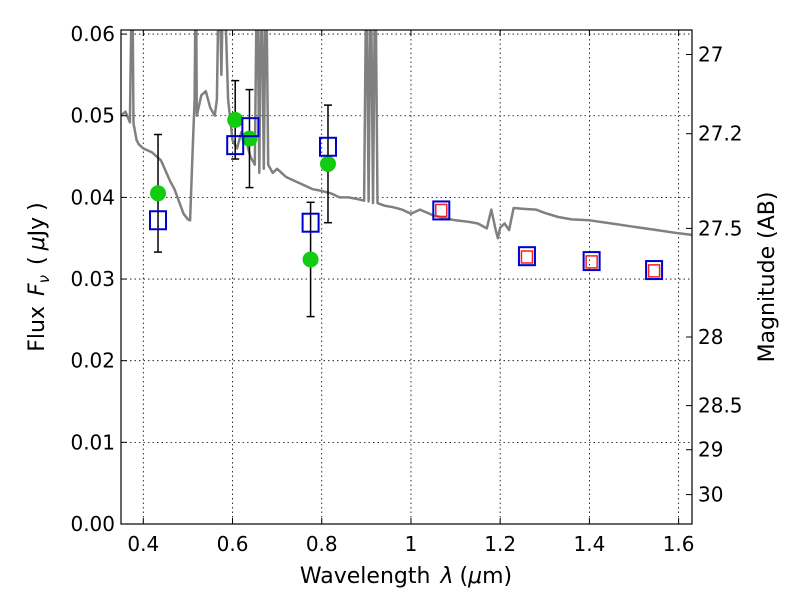 The image size is (800, 600). What do you see at coordinates (365, 576) in the screenshot?
I see `x-axis-label-text: Wavelength` at bounding box center [365, 576].